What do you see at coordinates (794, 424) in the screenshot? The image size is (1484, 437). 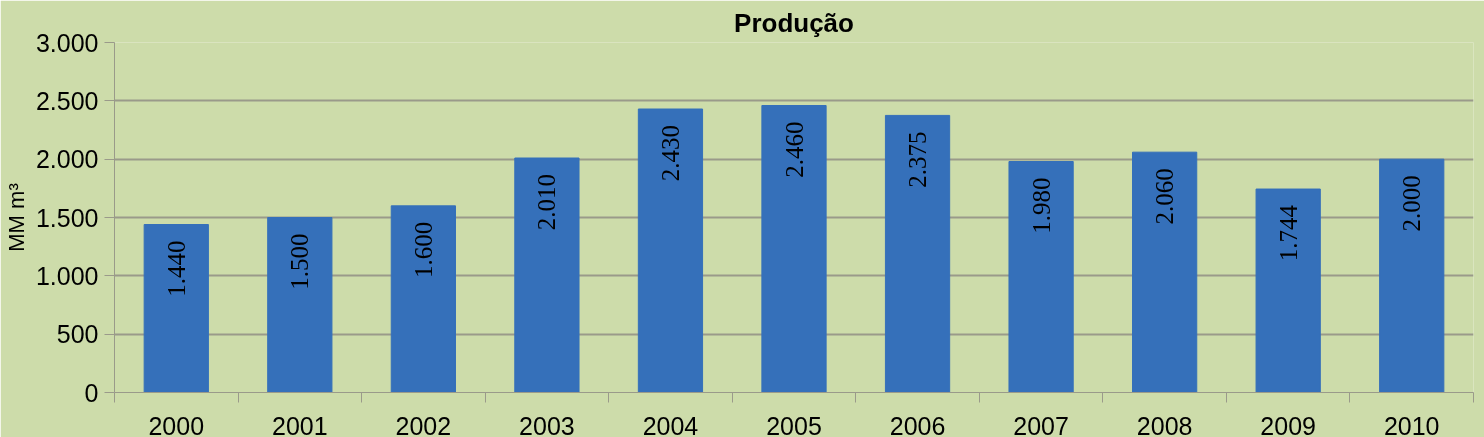 I see `x-tick-label: 2005` at bounding box center [794, 424].